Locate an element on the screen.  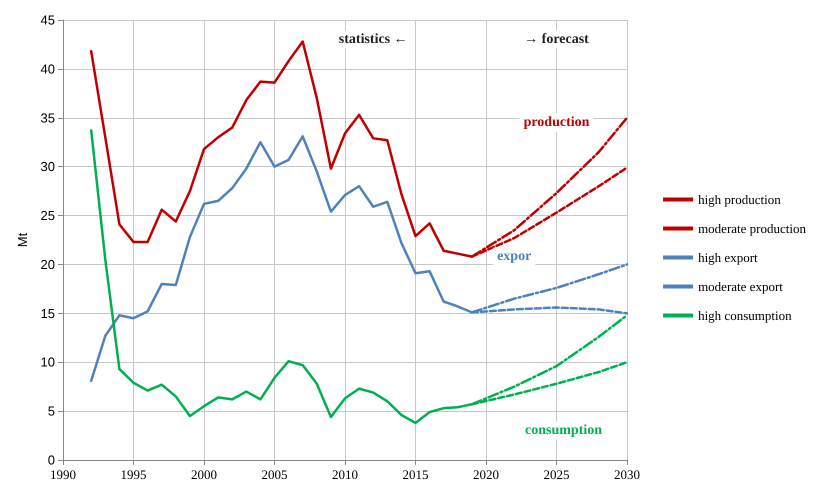
y-tick-label: 25 is located at coordinates (47, 216).